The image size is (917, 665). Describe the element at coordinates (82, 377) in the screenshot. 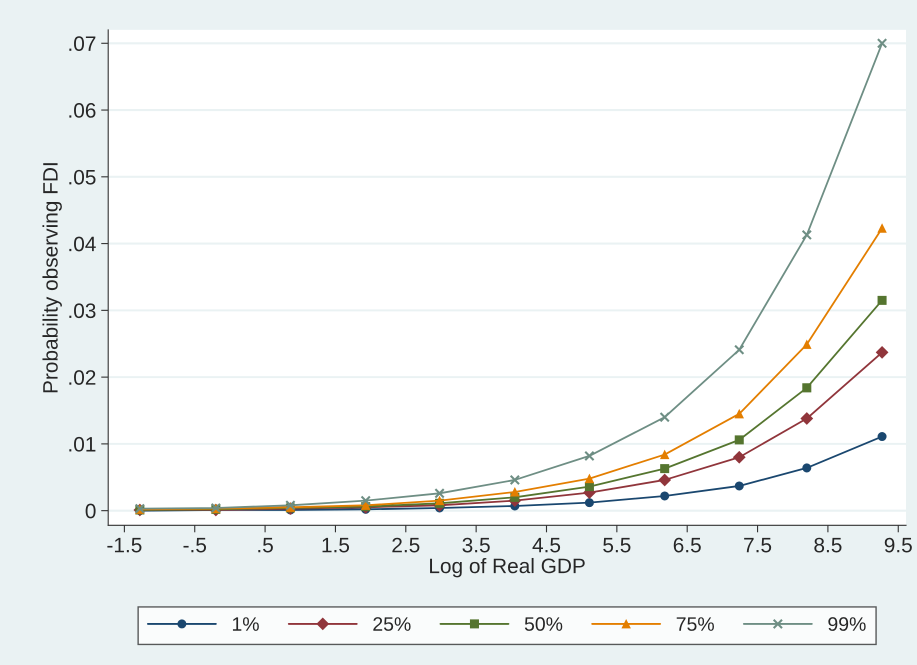

I see `y-tick-label: .02` at that location.